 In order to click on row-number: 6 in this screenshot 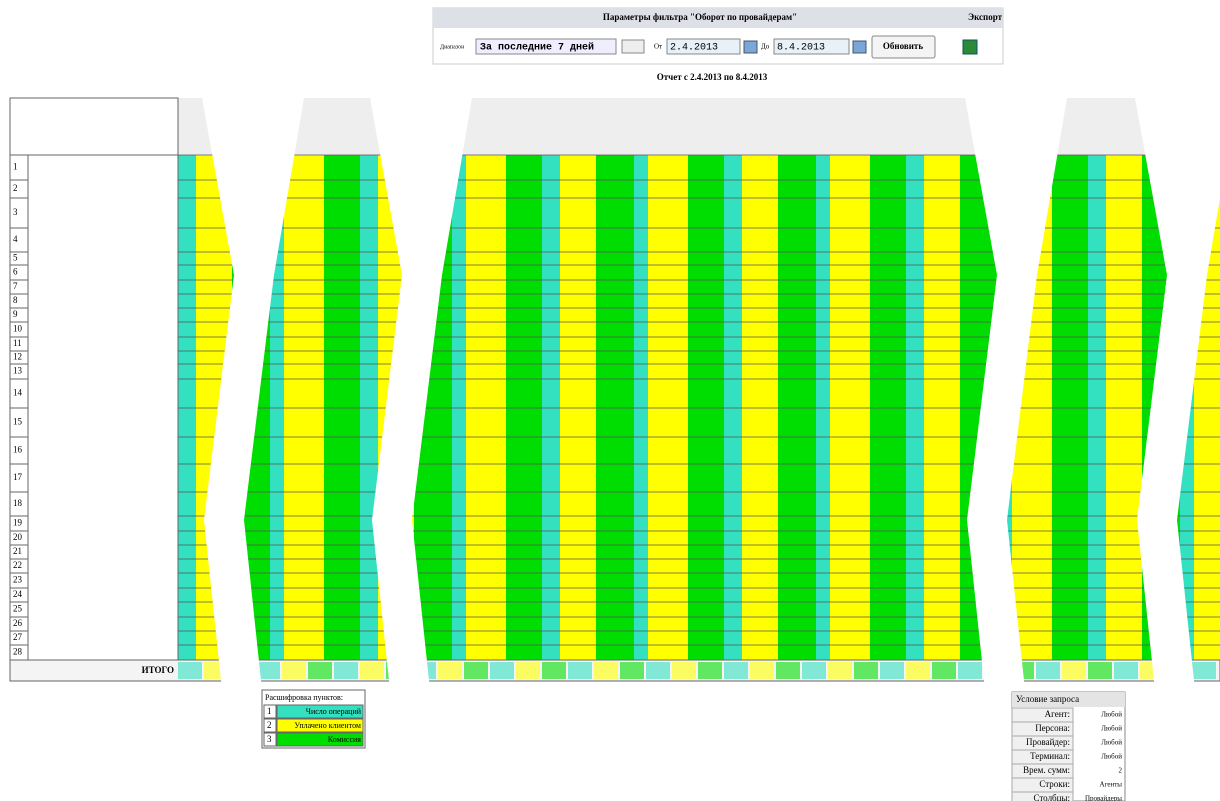, I will do `click(15, 272)`.